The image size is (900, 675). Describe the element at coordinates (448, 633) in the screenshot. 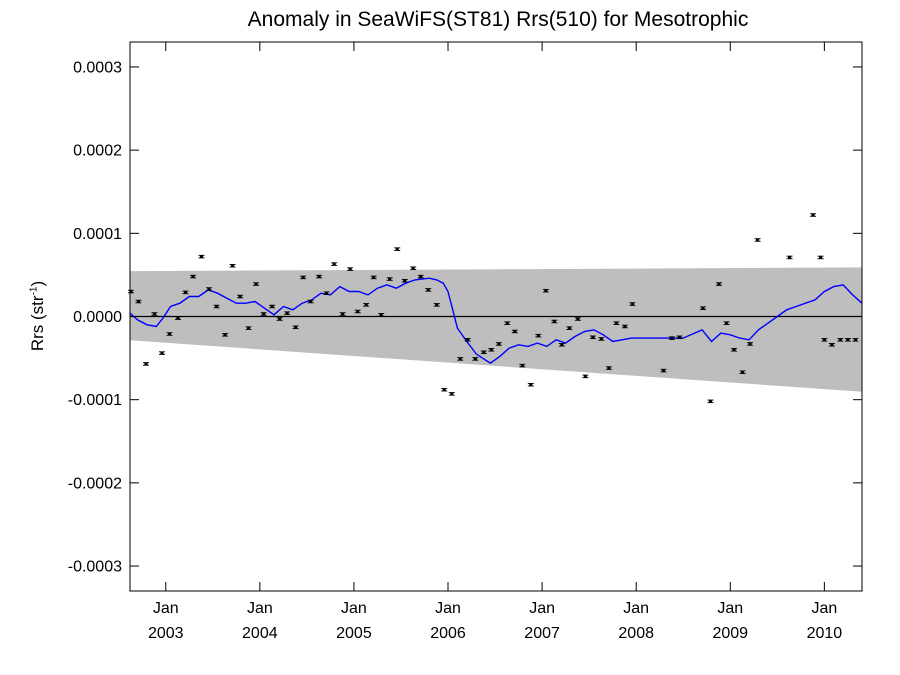

I see `x-tick-year-label: 2006` at that location.